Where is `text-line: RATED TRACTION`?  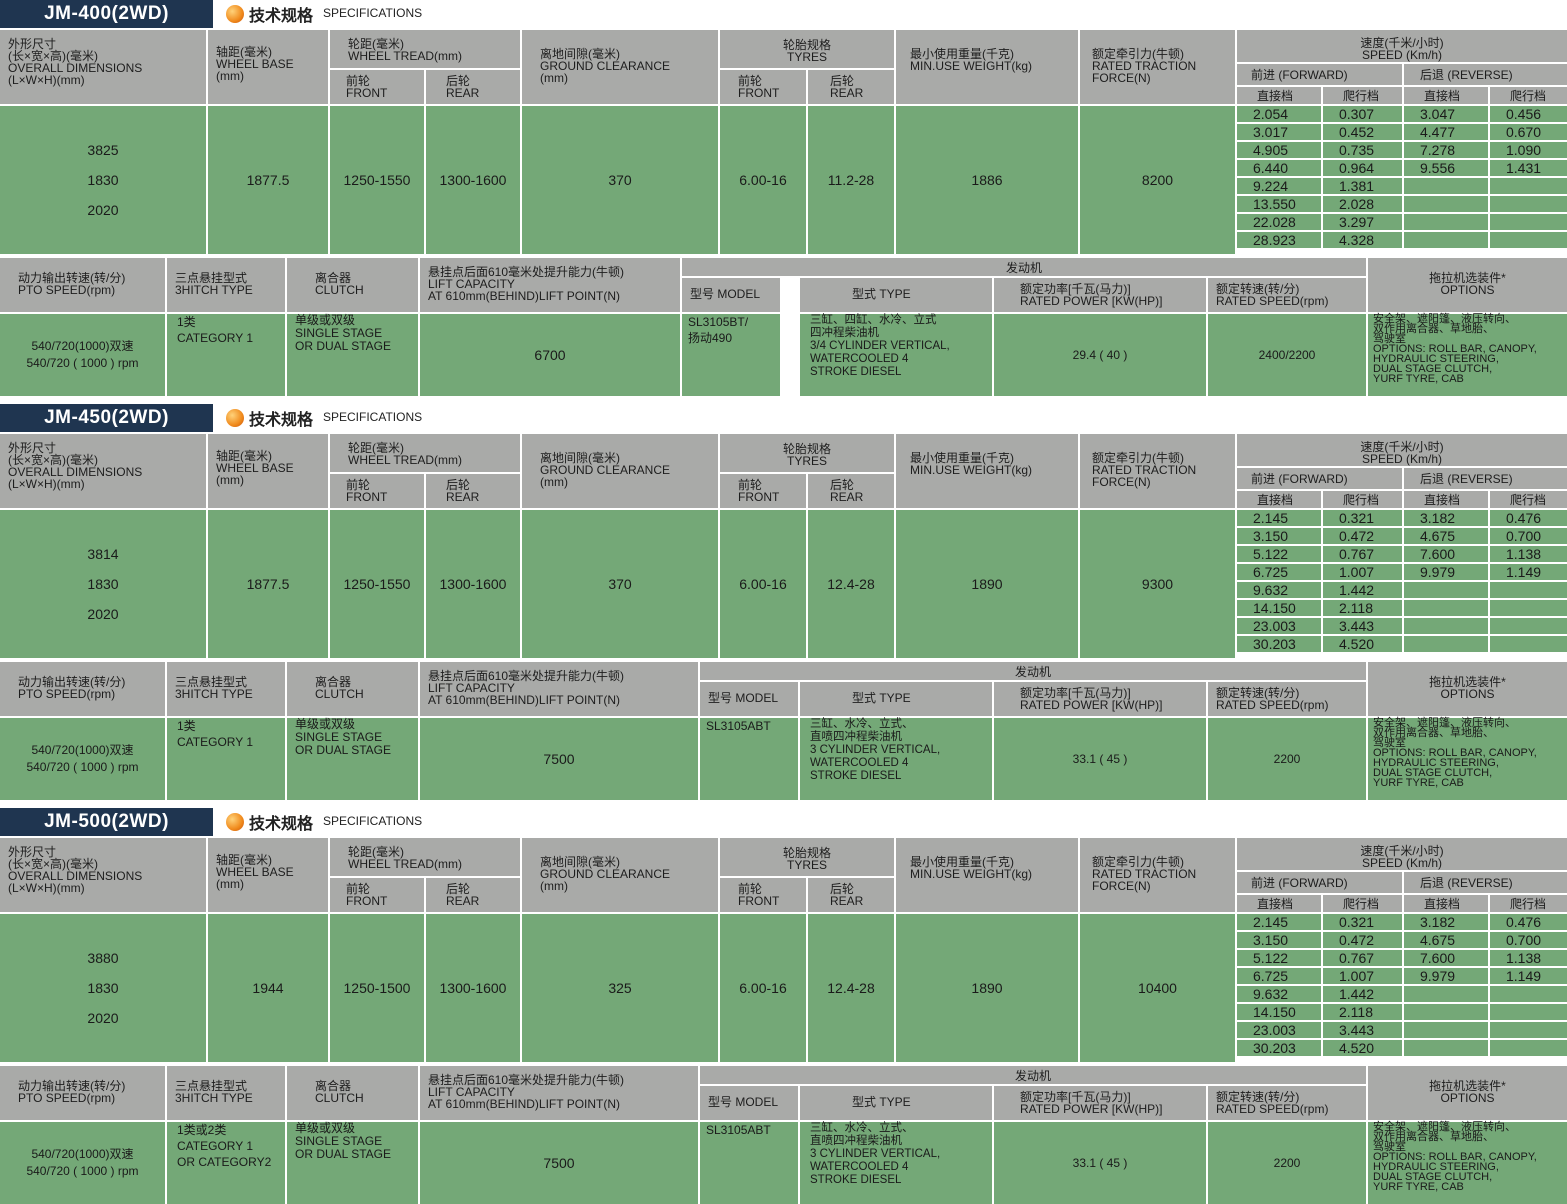
text-line: RATED TRACTION is located at coordinates (1144, 874).